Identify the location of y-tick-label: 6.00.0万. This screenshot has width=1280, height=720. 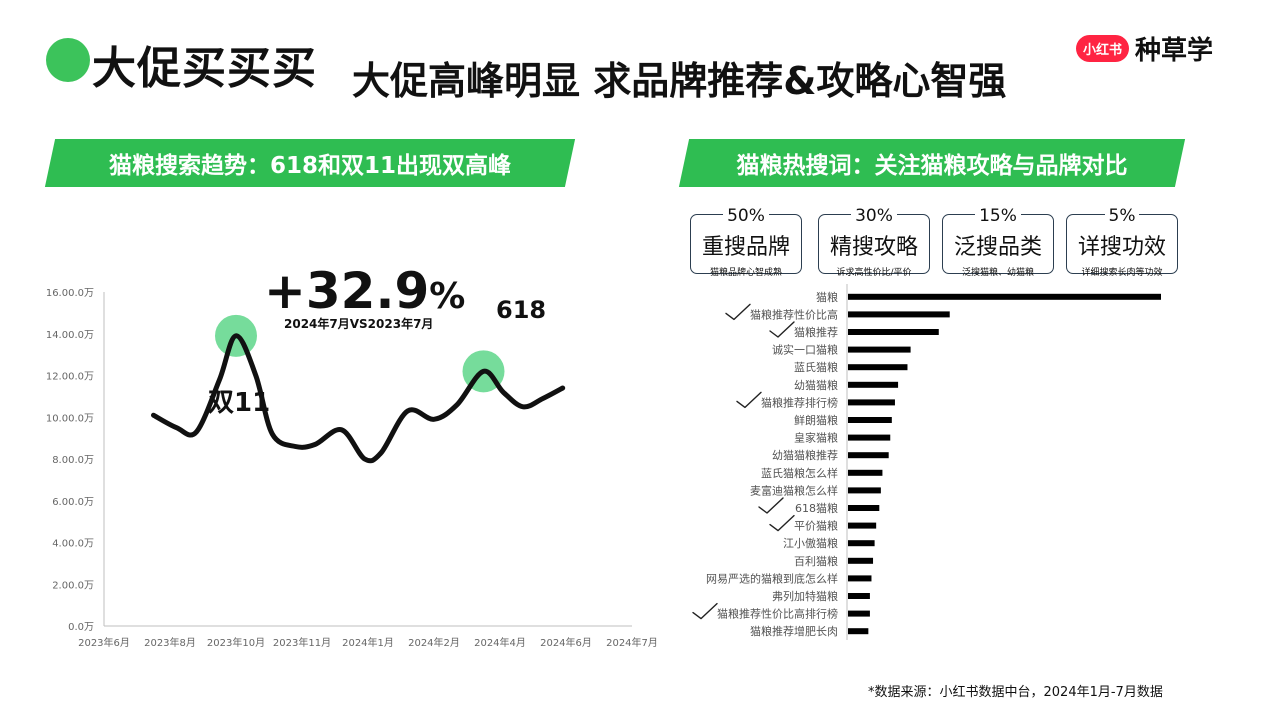
(73, 502).